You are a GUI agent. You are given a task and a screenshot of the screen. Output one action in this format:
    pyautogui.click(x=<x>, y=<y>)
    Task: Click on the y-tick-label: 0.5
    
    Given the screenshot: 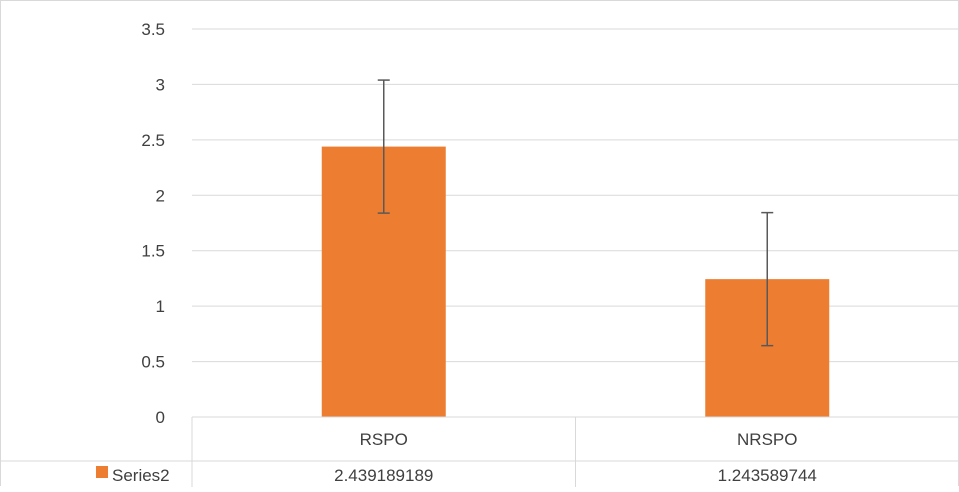 What is the action you would take?
    pyautogui.click(x=153, y=362)
    